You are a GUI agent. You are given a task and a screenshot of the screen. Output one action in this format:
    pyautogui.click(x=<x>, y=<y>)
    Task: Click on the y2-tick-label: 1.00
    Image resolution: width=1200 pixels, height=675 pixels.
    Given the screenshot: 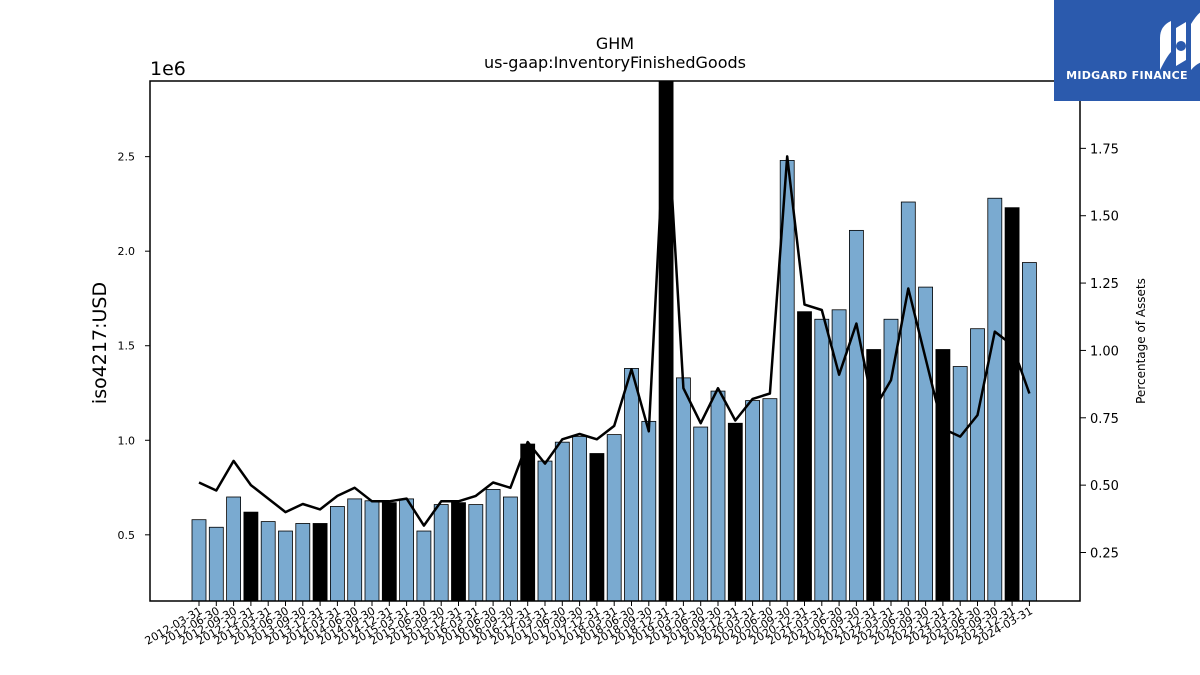 What is the action you would take?
    pyautogui.click(x=1104, y=351)
    